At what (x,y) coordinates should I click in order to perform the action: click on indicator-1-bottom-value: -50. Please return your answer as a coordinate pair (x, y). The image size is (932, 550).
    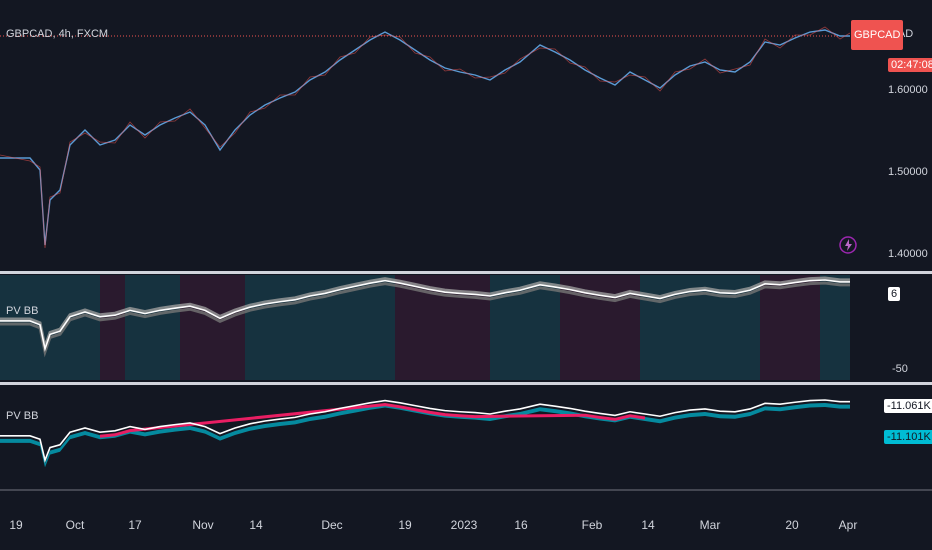
    Looking at the image, I should click on (900, 369).